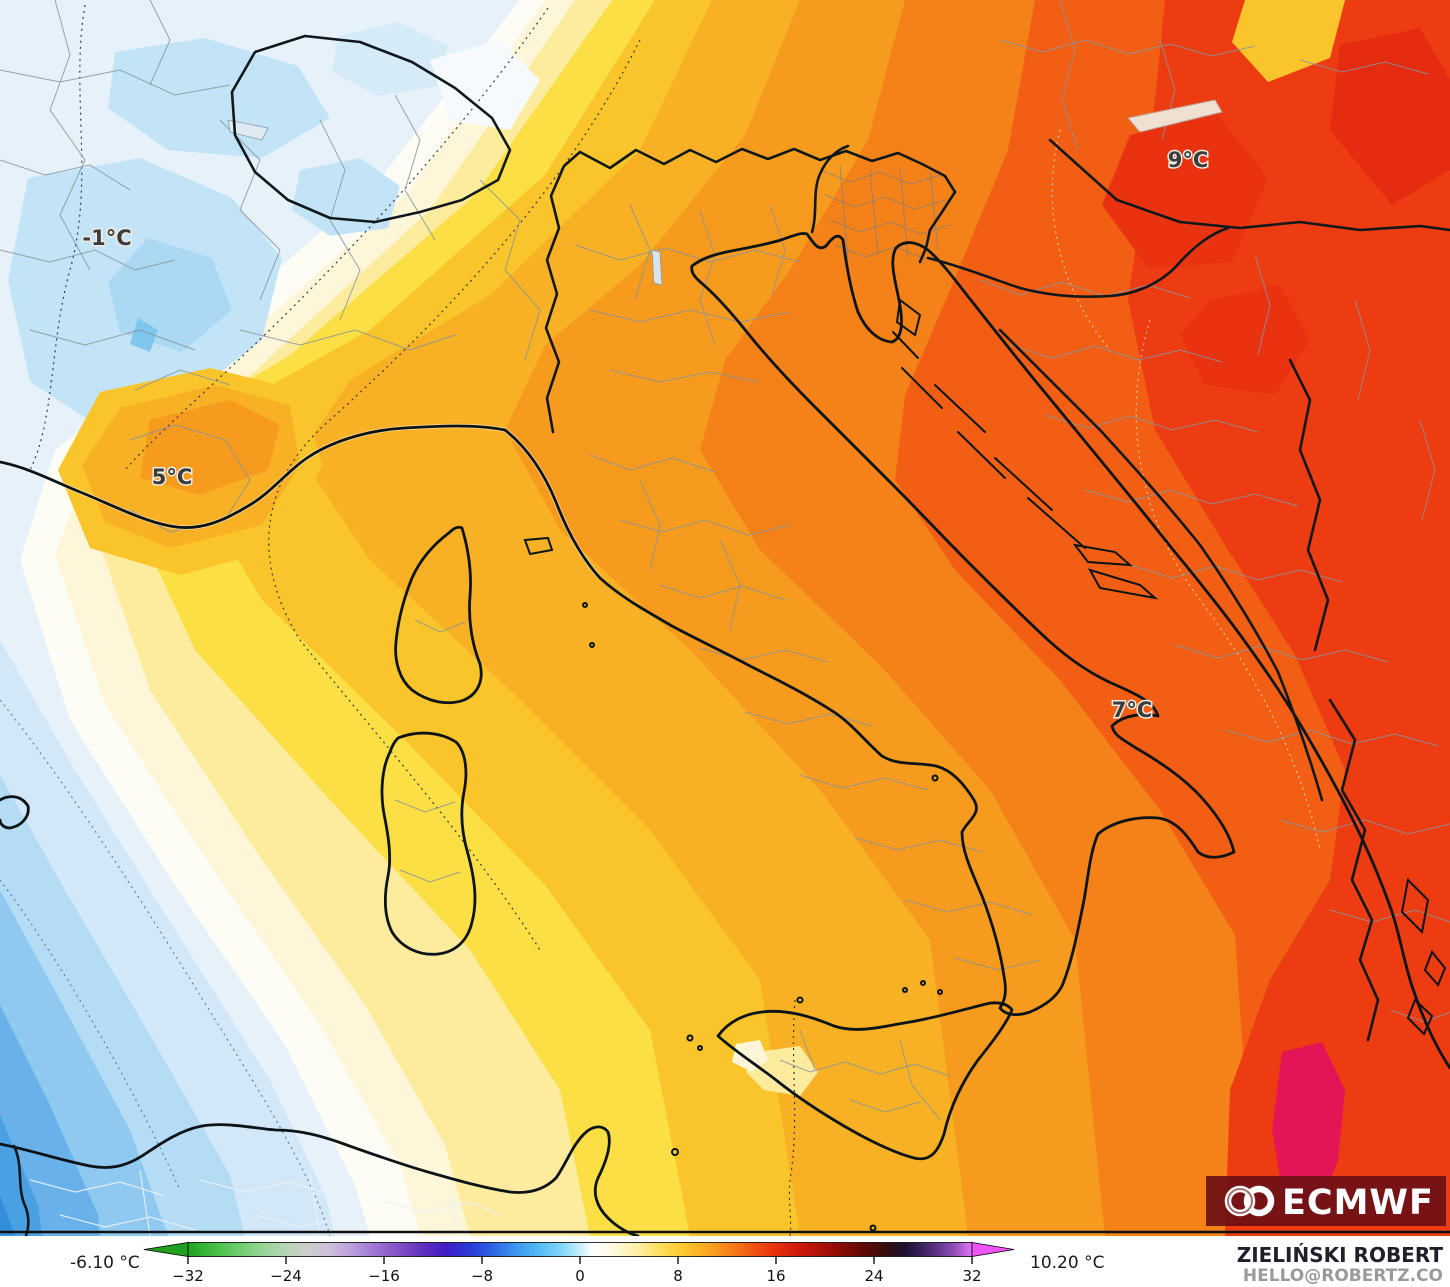  Describe the element at coordinates (384, 1276) in the screenshot. I see `tick-label: −16` at that location.